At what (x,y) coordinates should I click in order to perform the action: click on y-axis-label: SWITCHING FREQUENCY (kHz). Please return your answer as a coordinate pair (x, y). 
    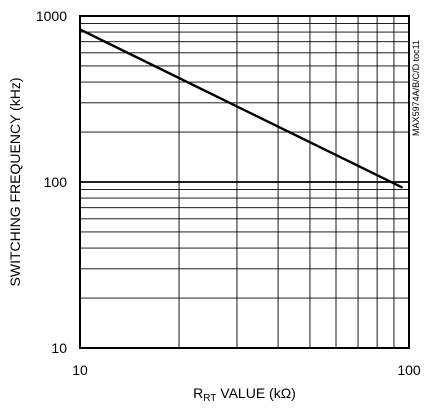
    Looking at the image, I should click on (15, 182).